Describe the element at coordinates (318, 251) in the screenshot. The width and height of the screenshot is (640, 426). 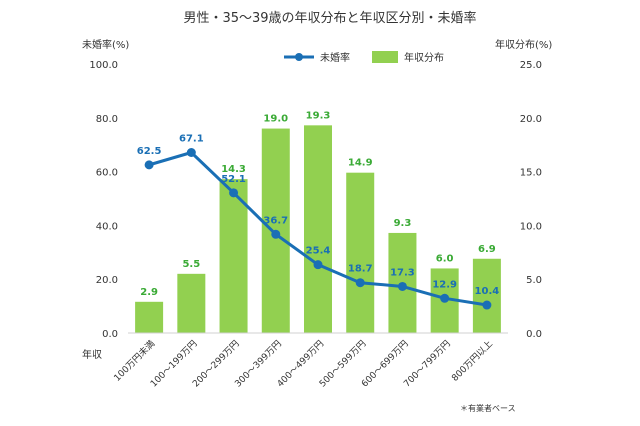
I see `line-value-label: 25.4` at that location.